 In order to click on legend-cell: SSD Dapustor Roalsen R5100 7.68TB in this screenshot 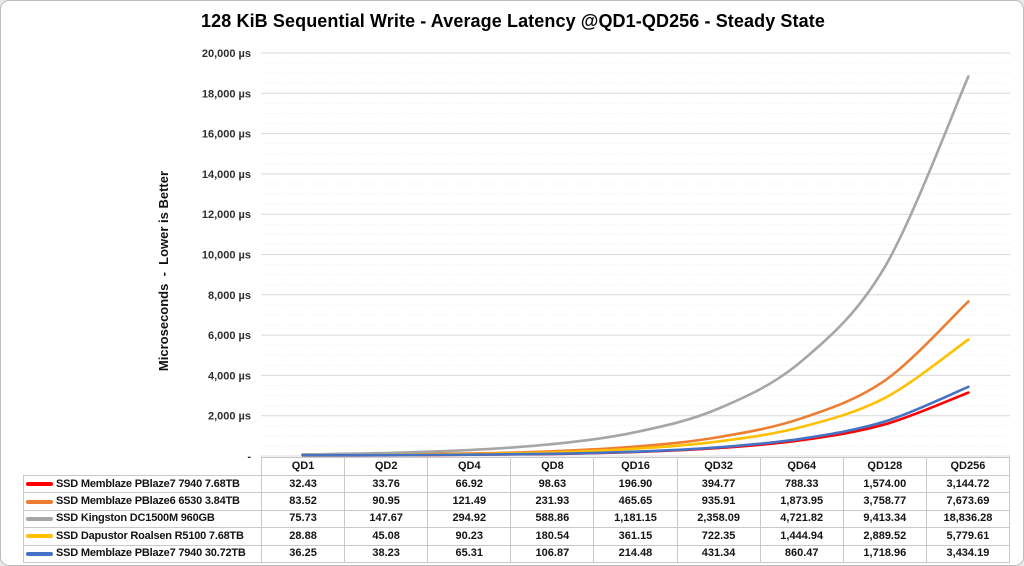, I will do `click(142, 536)`.